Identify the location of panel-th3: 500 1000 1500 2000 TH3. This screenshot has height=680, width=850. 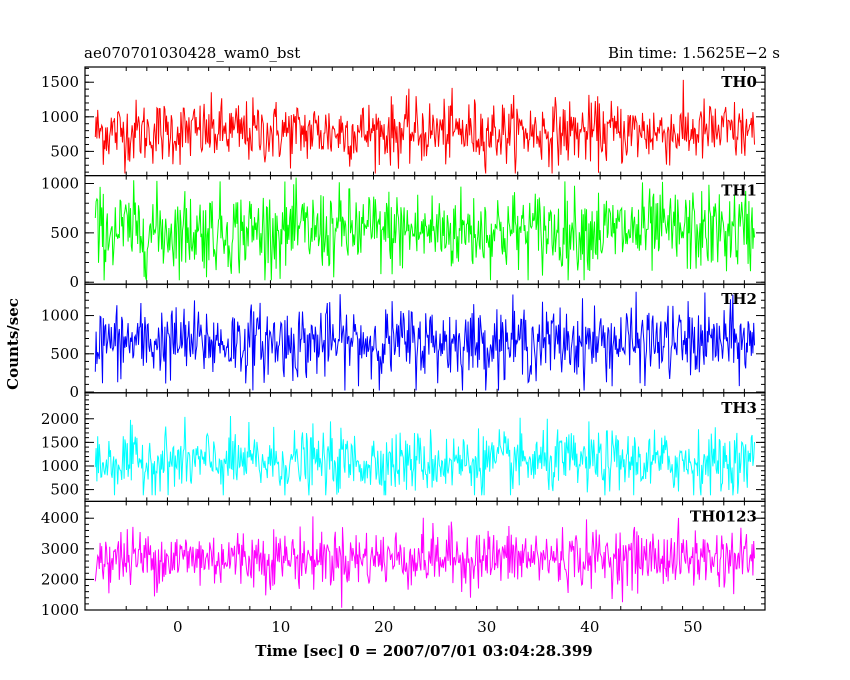
(403, 447).